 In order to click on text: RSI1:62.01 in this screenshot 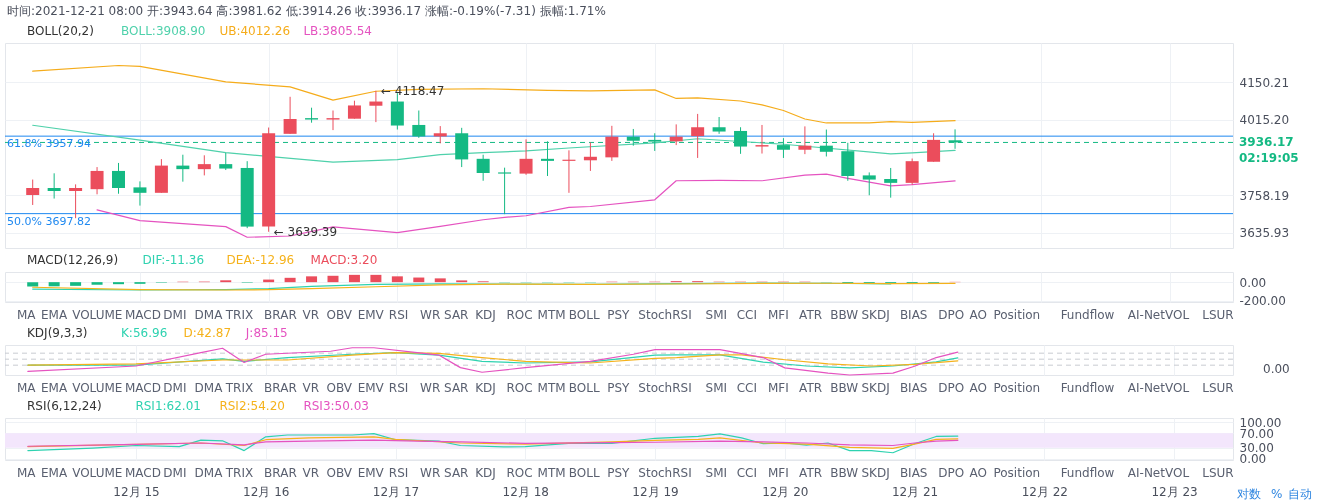, I will do `click(168, 406)`.